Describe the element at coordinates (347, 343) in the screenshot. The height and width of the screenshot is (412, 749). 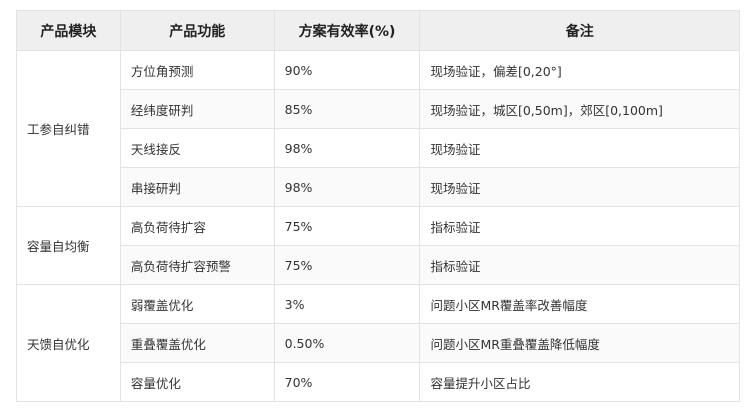
I see `rate-cell: 0.50%` at that location.